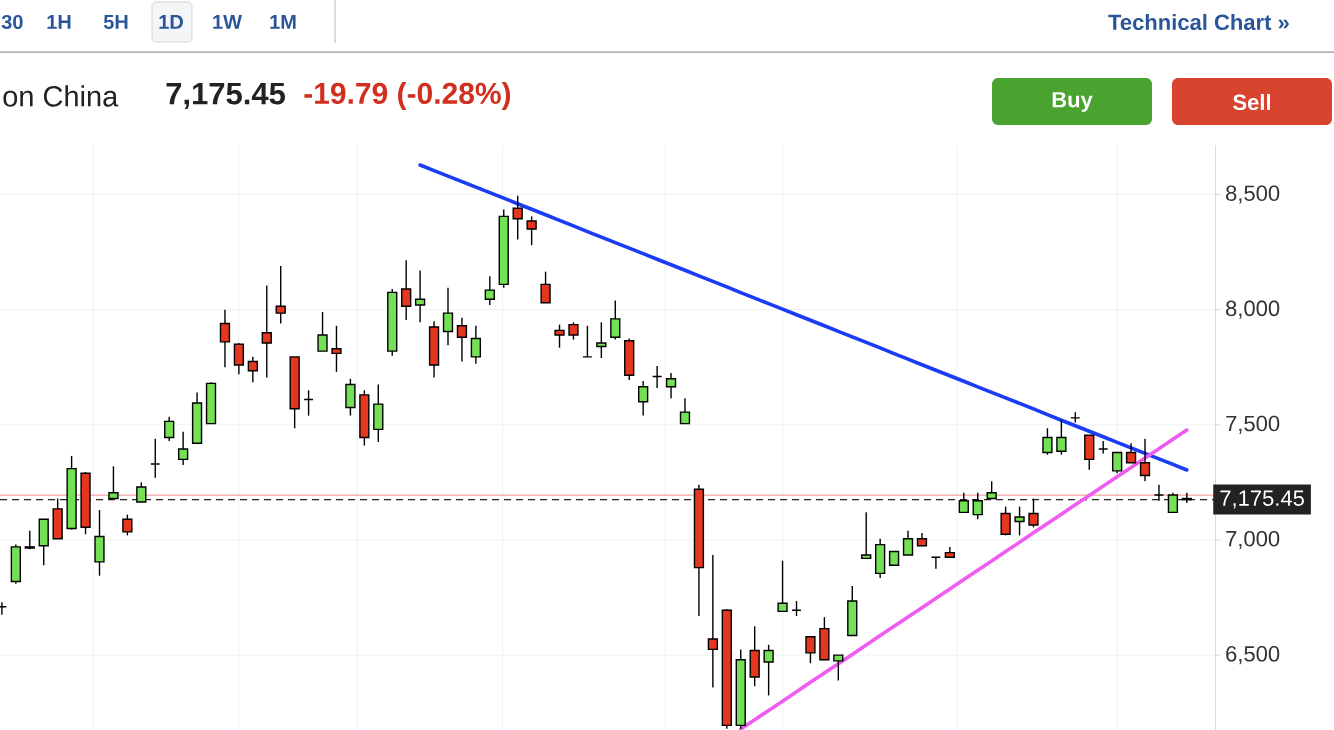 The image size is (1334, 730). What do you see at coordinates (171, 22) in the screenshot?
I see `text: 1D` at bounding box center [171, 22].